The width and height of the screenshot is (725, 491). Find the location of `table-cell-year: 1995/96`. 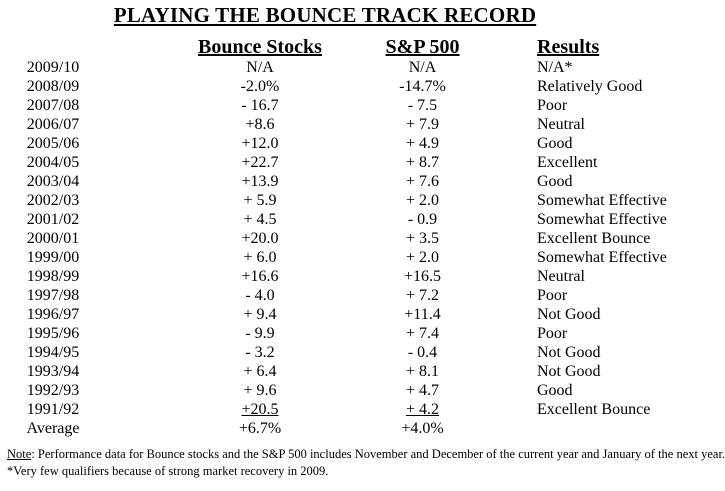

table-cell-year: 1995/96 is located at coordinates (53, 333).